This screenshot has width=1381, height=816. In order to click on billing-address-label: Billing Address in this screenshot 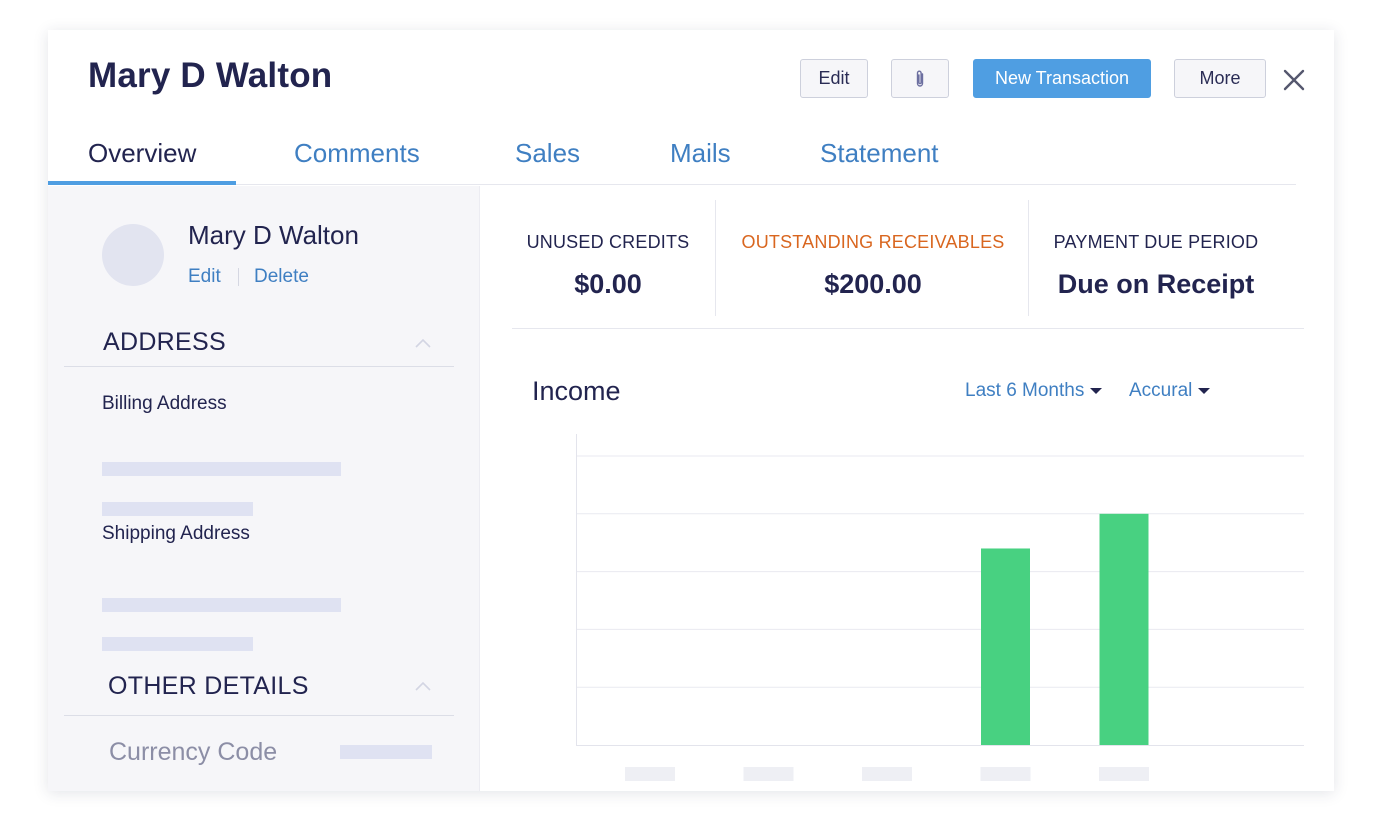, I will do `click(164, 403)`.